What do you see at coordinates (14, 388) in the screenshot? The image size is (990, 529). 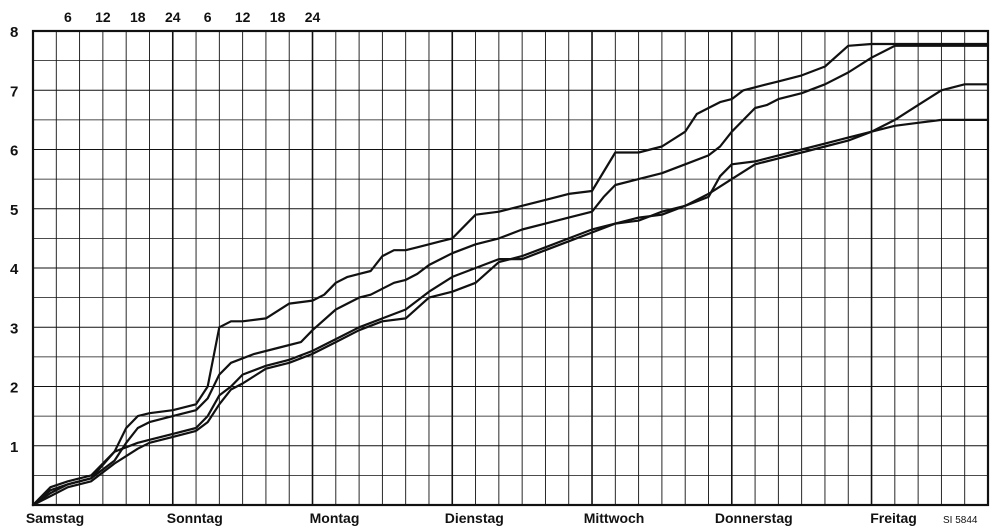 I see `y-tick-label: 2` at bounding box center [14, 388].